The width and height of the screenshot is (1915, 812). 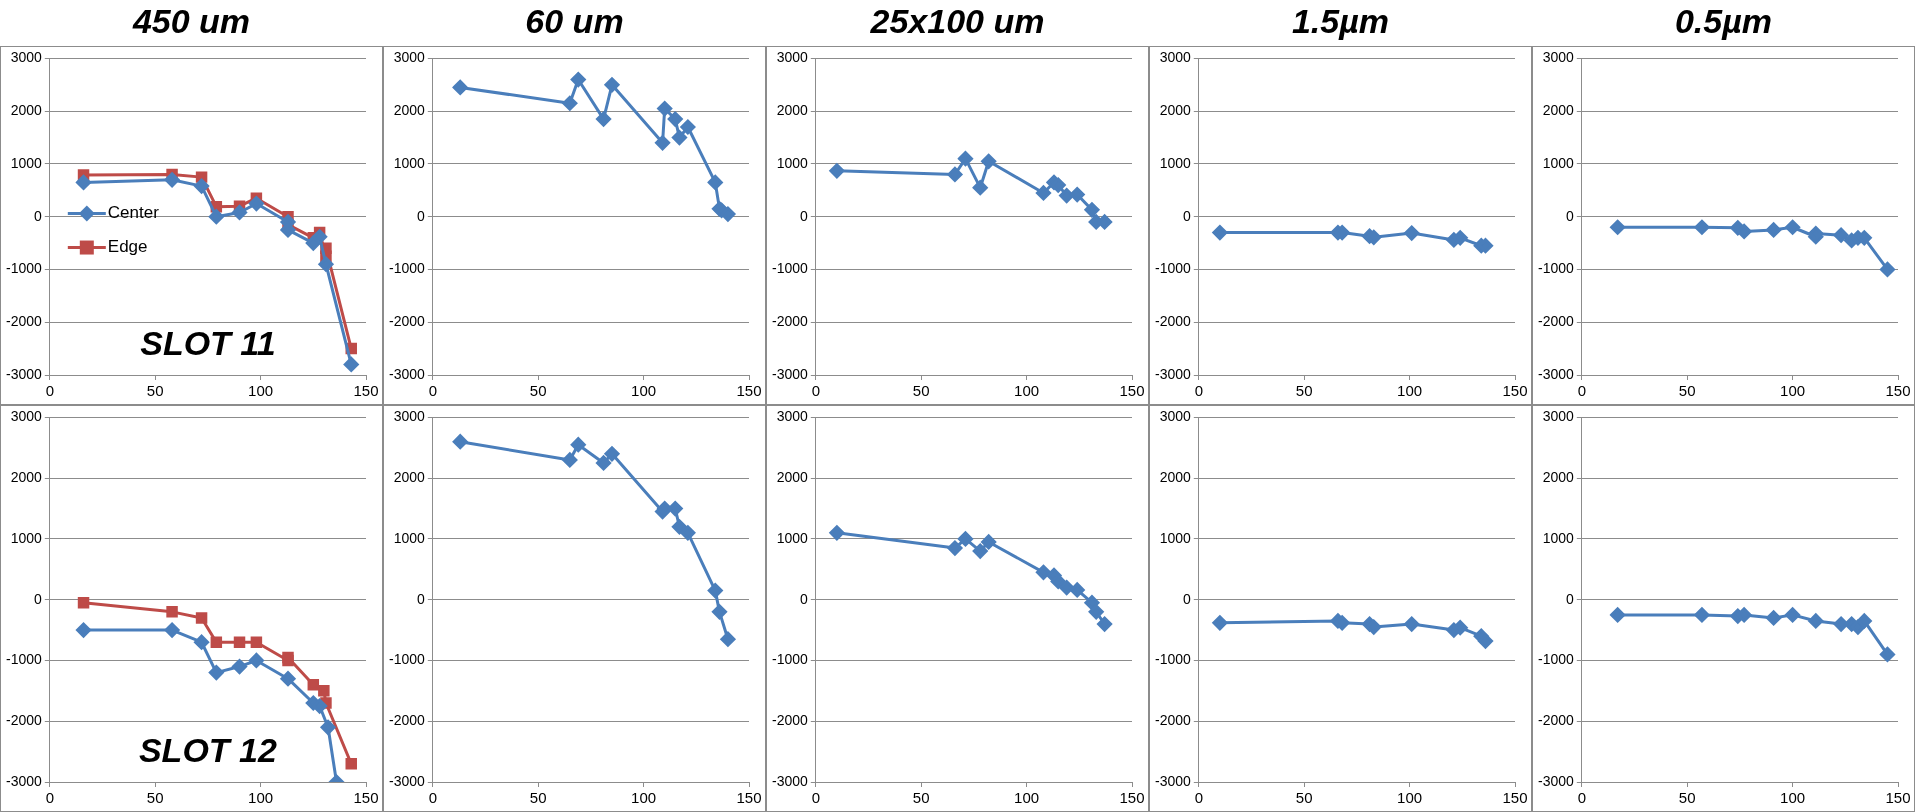 I want to click on chart-title: 1.5µm, so click(x=1340, y=21).